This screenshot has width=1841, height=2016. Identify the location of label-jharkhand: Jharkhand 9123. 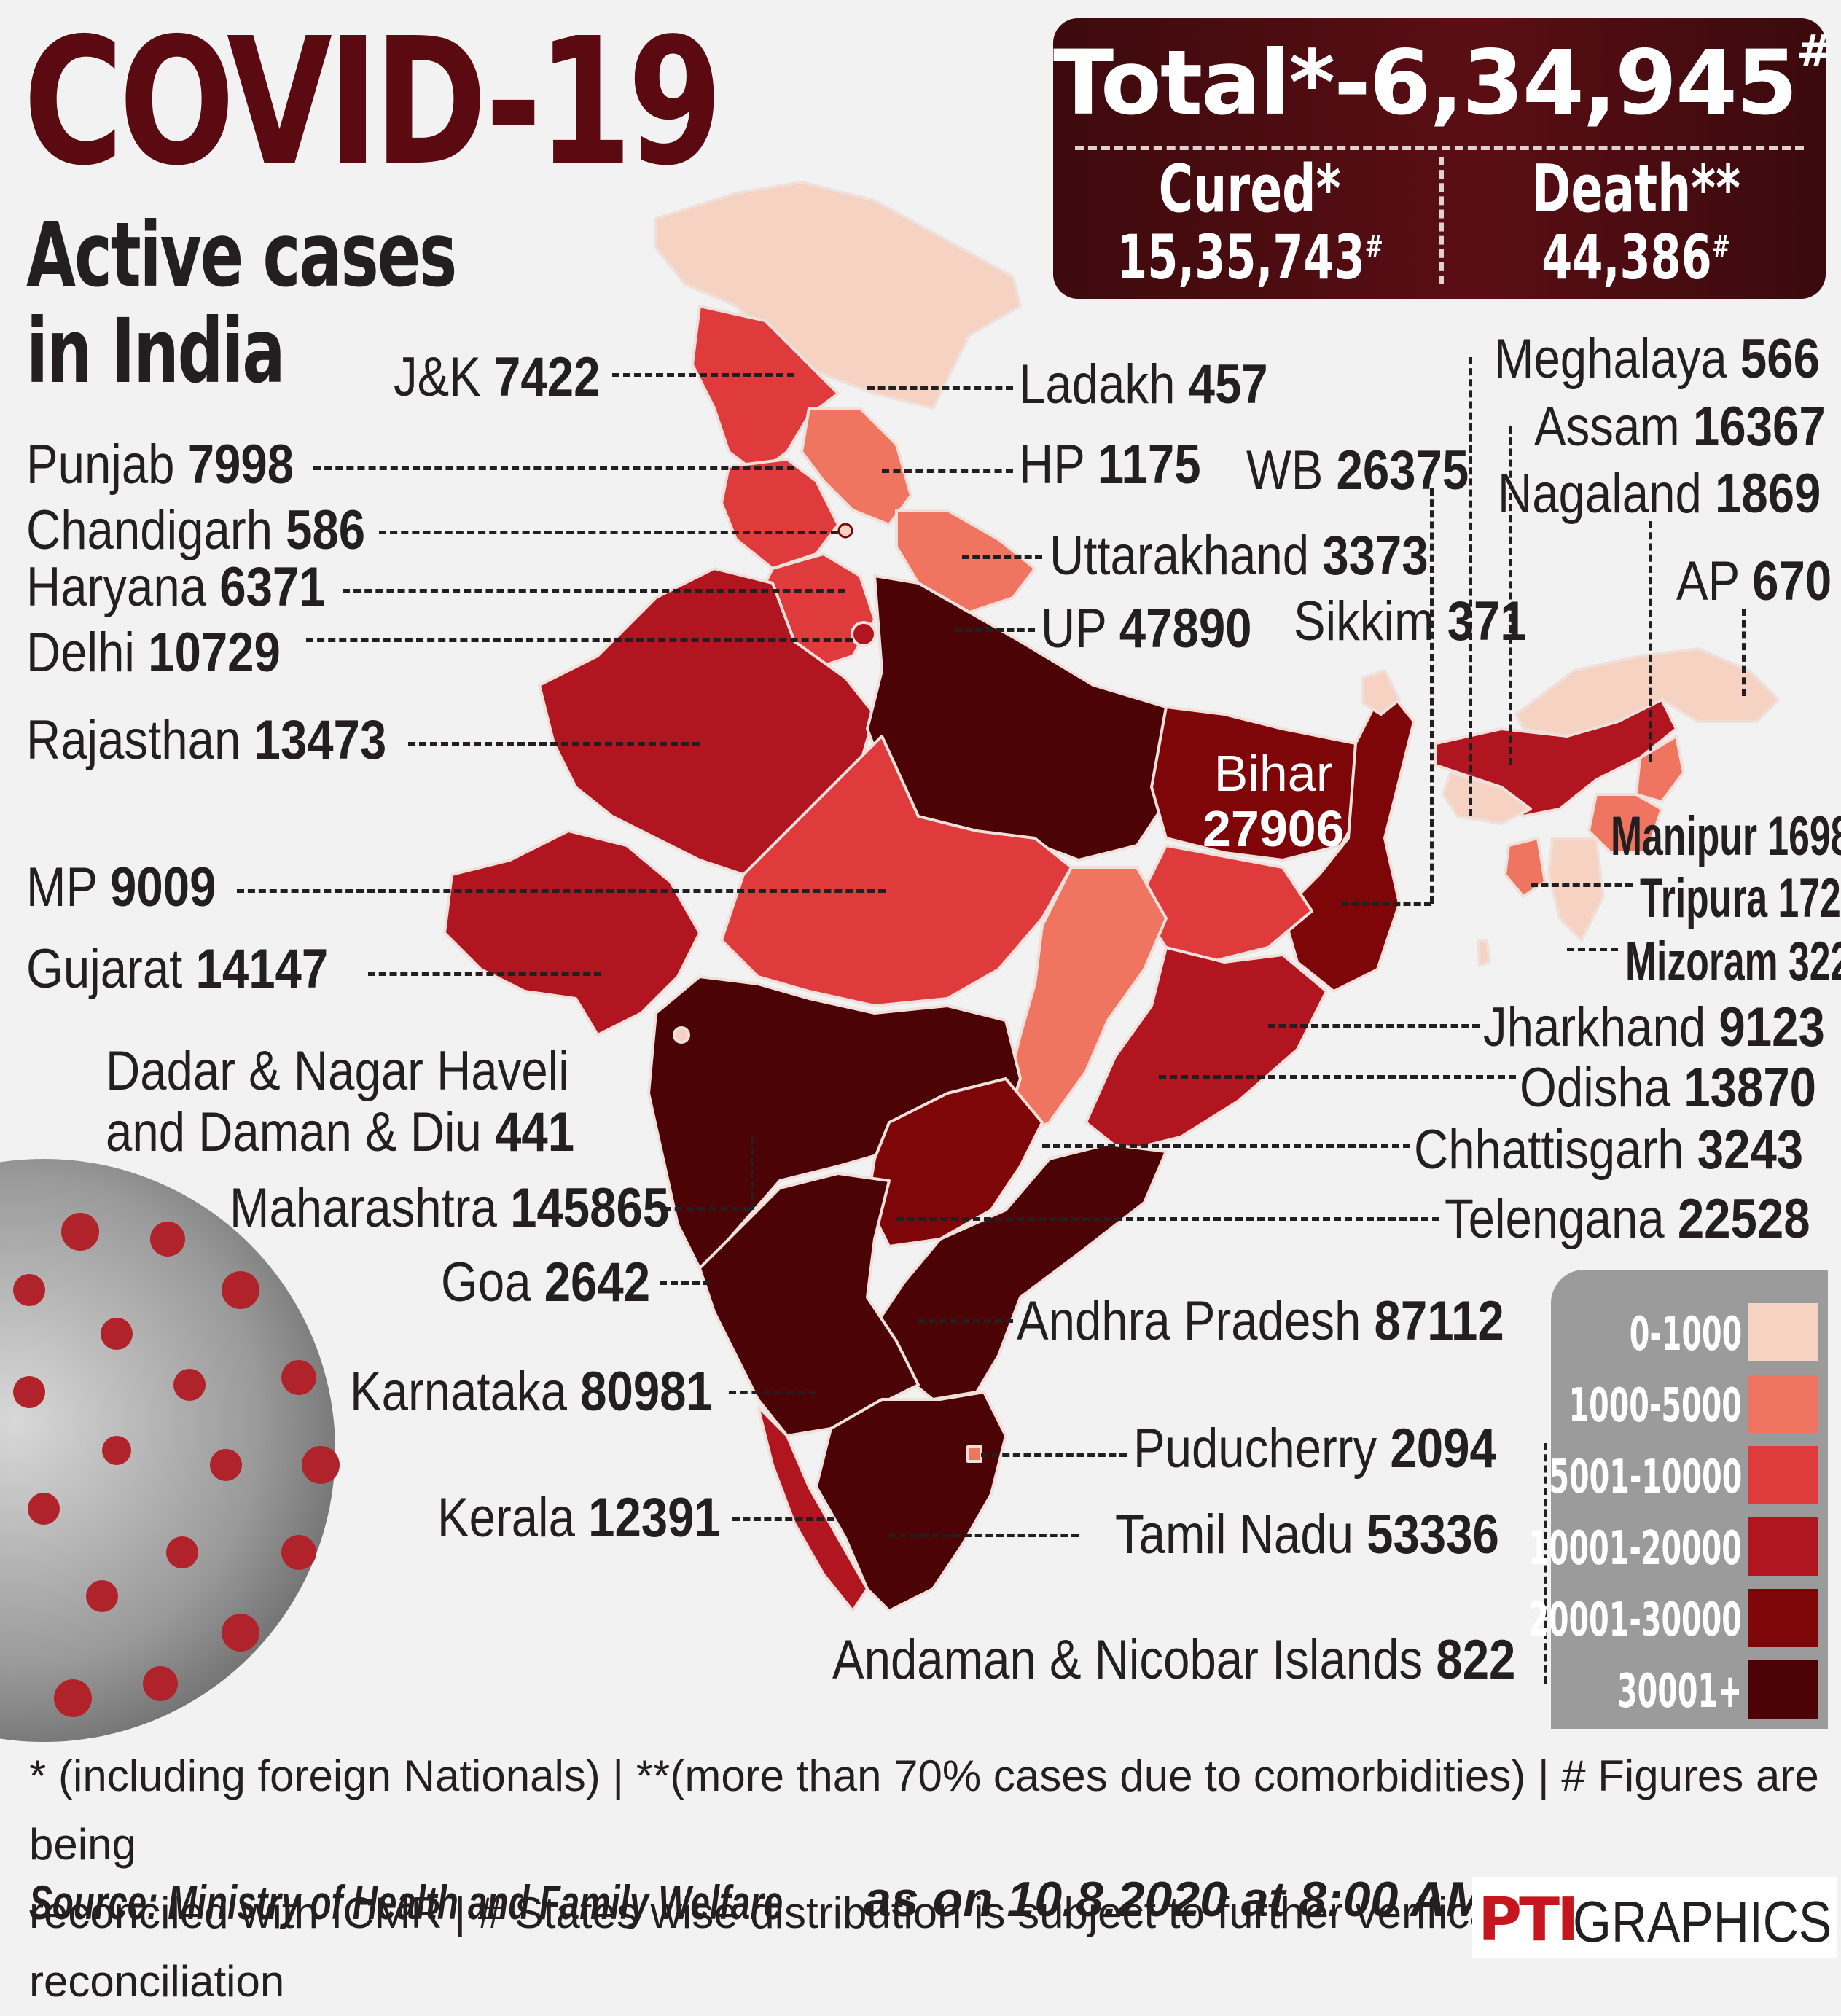
(1654, 1027).